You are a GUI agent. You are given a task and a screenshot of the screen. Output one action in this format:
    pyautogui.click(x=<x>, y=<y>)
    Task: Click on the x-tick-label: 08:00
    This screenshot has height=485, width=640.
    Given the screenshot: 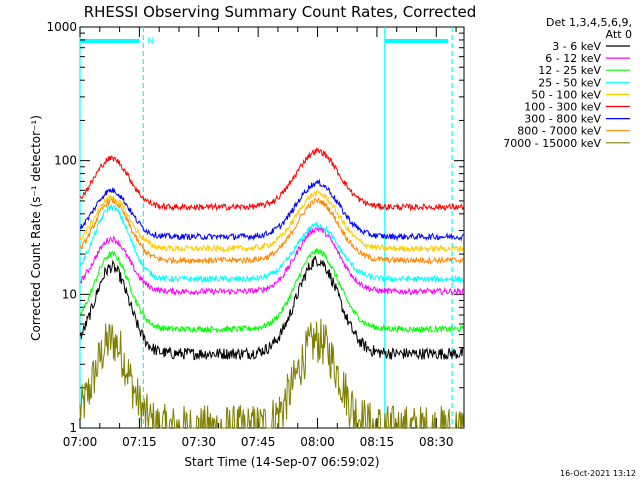 What is the action you would take?
    pyautogui.click(x=317, y=442)
    